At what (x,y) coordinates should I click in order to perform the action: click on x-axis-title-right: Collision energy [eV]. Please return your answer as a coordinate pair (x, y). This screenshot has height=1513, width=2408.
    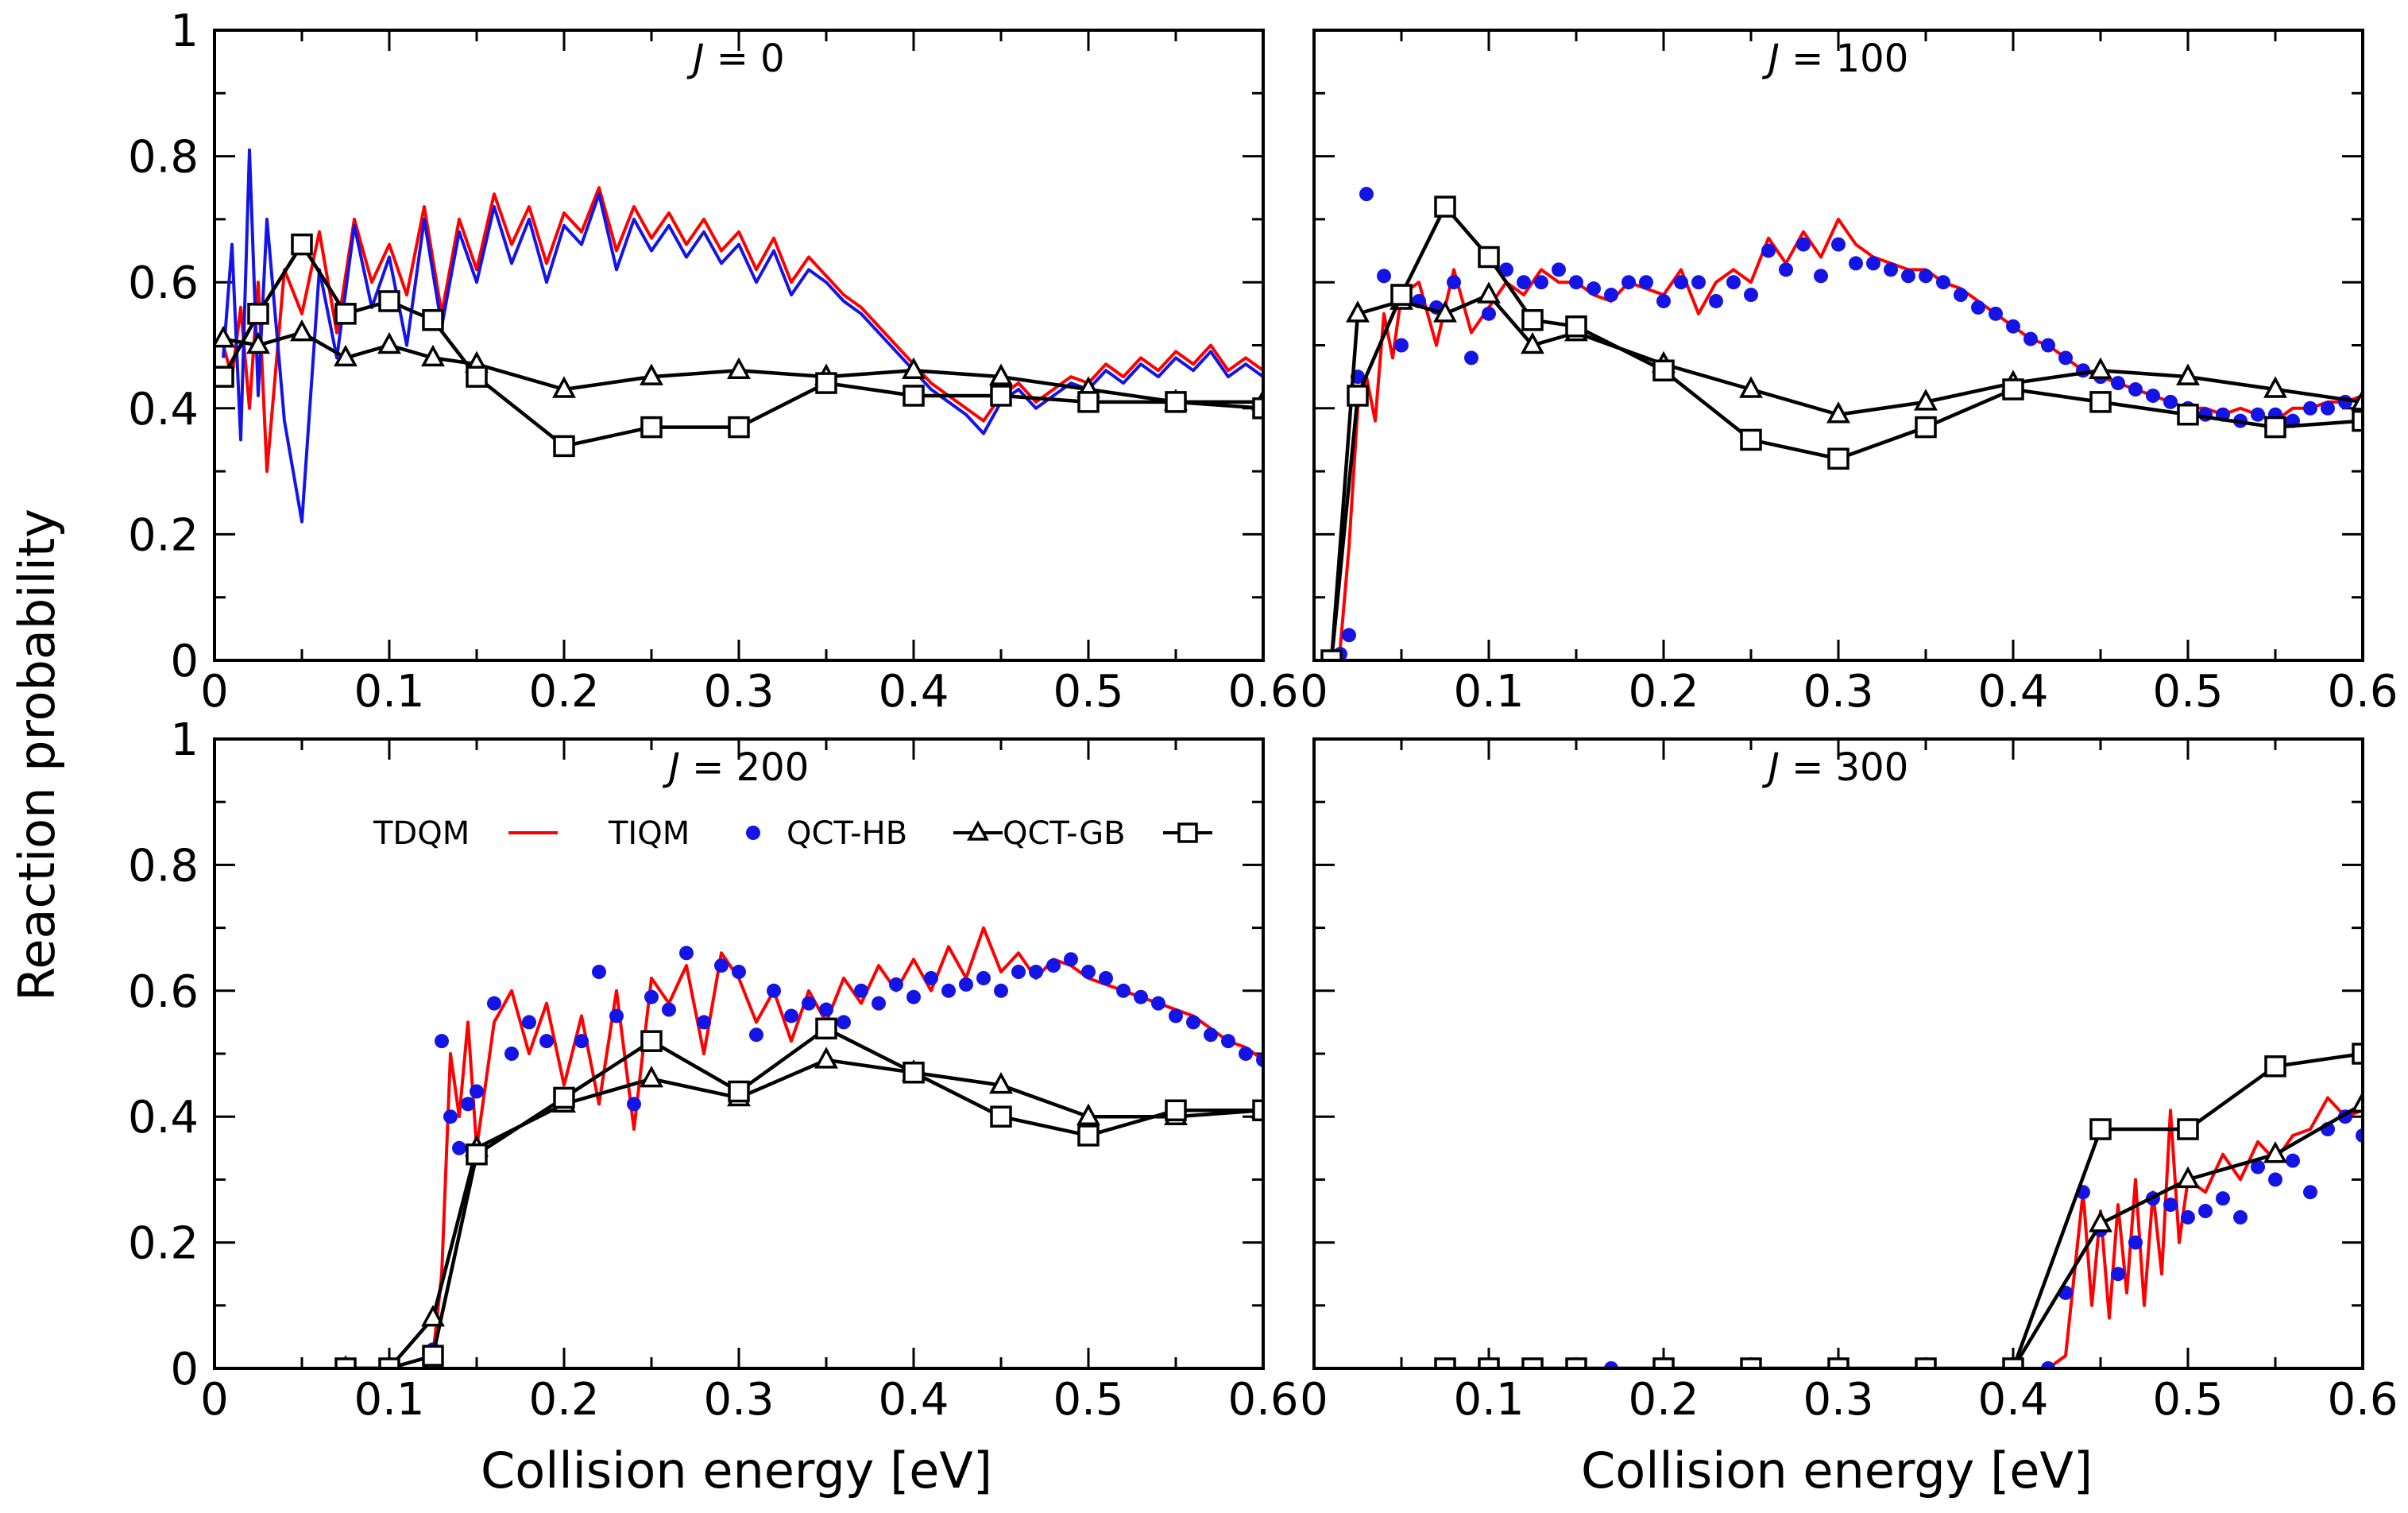
    Looking at the image, I should click on (1837, 1470).